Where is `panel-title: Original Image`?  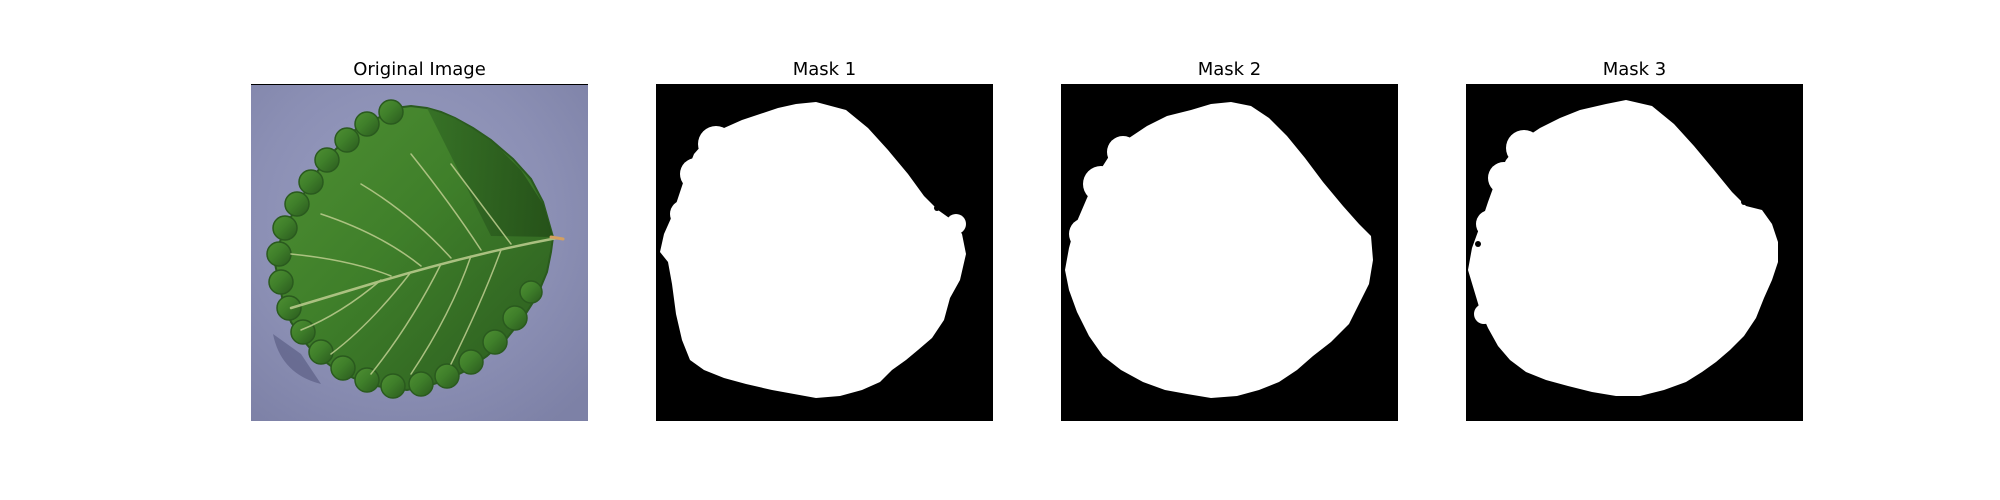
panel-title: Original Image is located at coordinates (419, 69).